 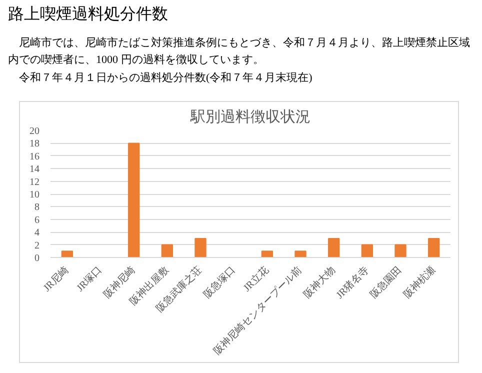 I want to click on text: 令和７年４月１日からの過料処分件数(令和７年４月末現在), so click(x=166, y=78).